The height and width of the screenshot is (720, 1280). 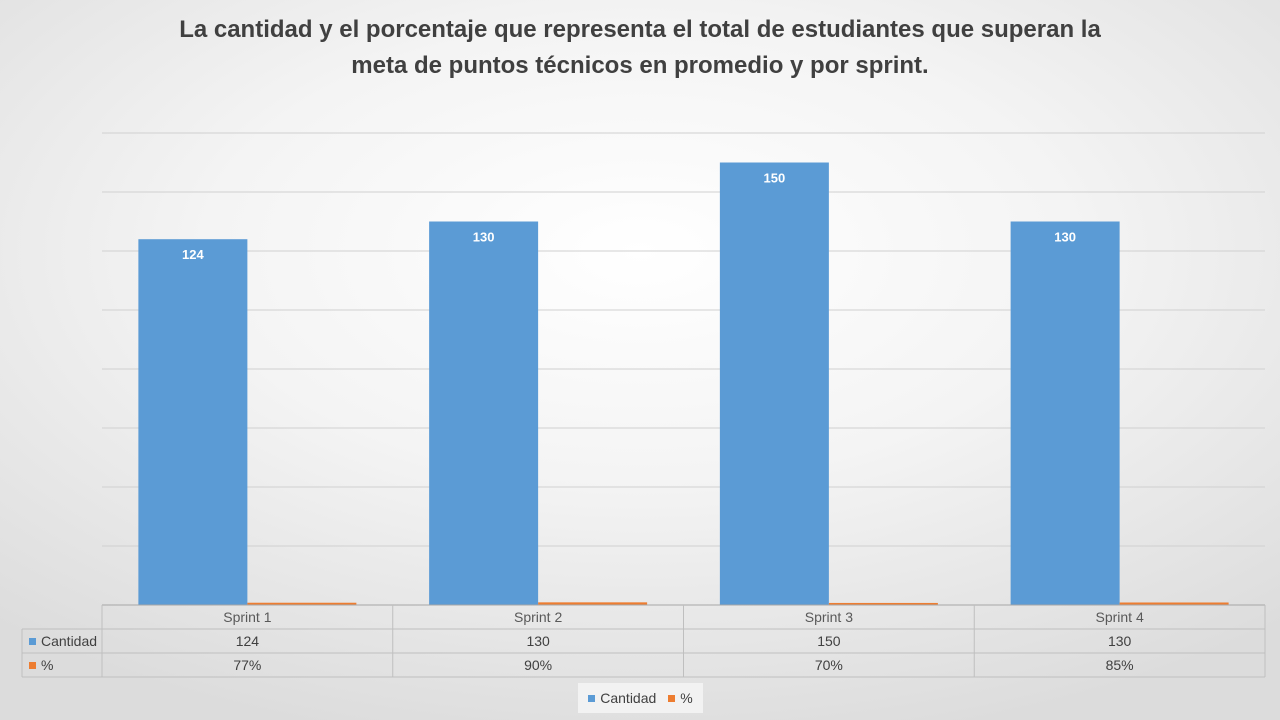 What do you see at coordinates (775, 178) in the screenshot?
I see `data-label-cantidad: 150` at bounding box center [775, 178].